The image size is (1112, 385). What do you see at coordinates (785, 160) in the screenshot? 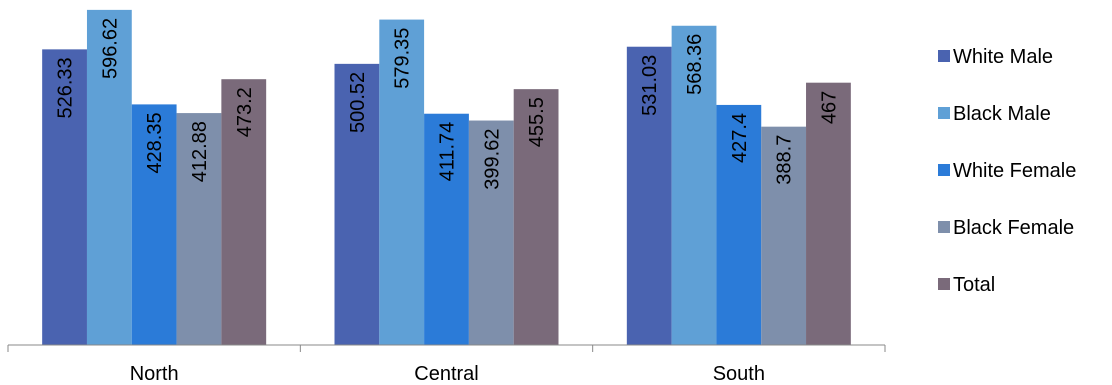
I see `data-label-south-black-female: 388.7` at bounding box center [785, 160].